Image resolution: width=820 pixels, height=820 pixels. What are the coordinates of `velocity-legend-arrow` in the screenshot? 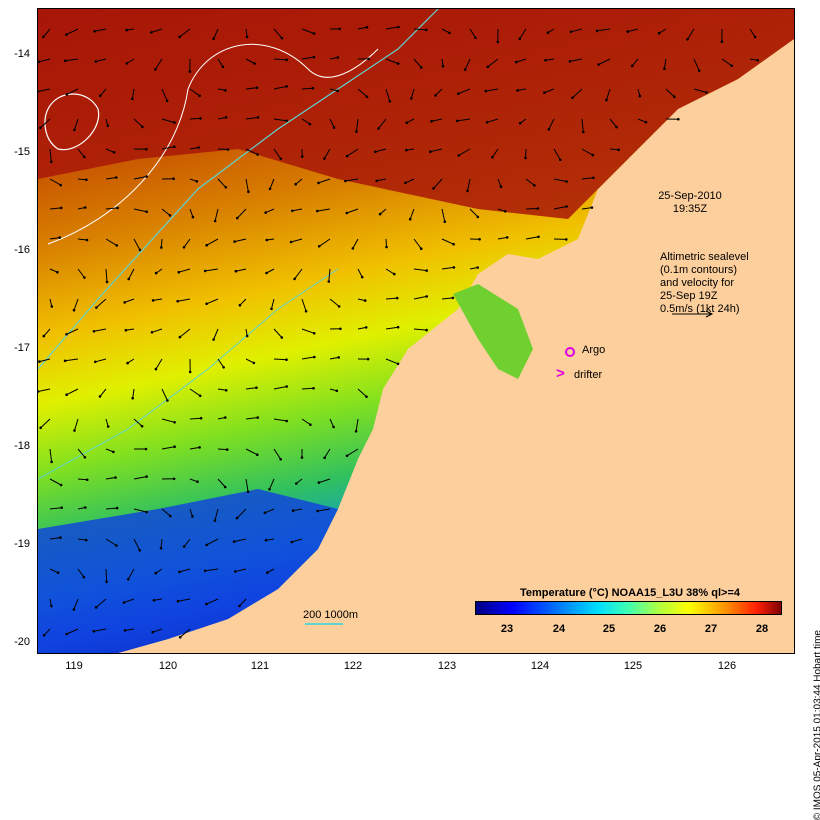 It's located at (694, 314).